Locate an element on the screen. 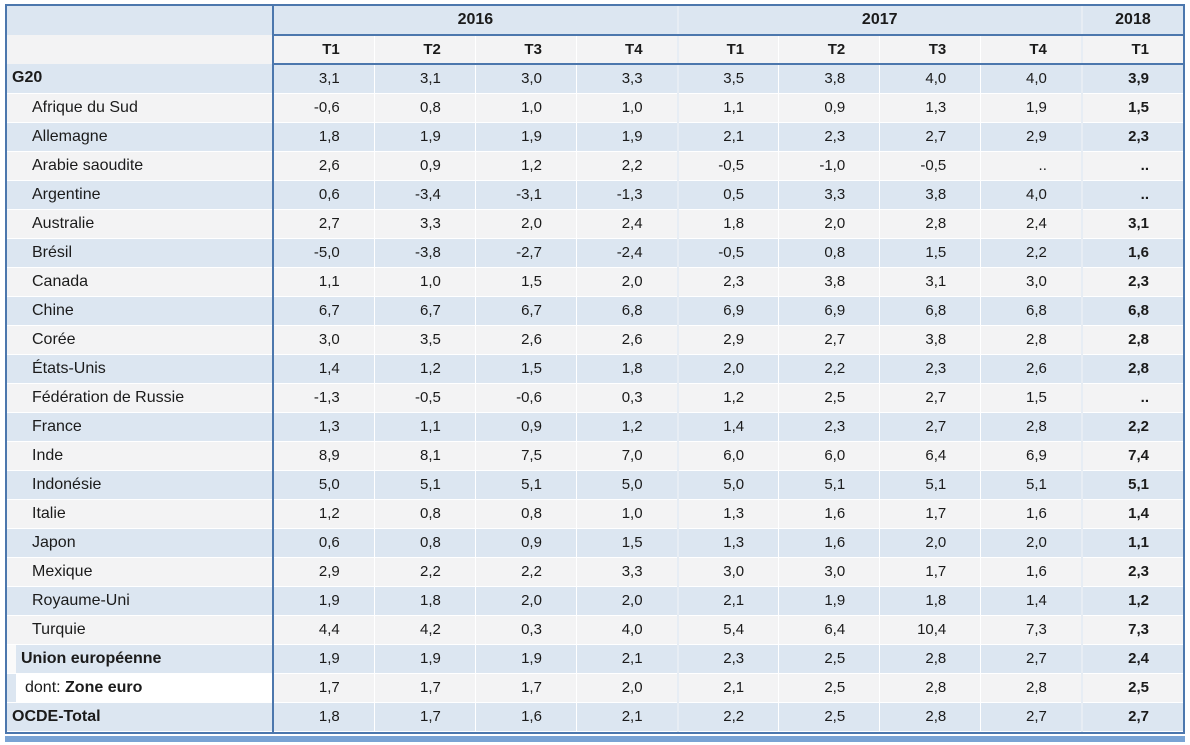  row-label: Corée is located at coordinates (140, 340).